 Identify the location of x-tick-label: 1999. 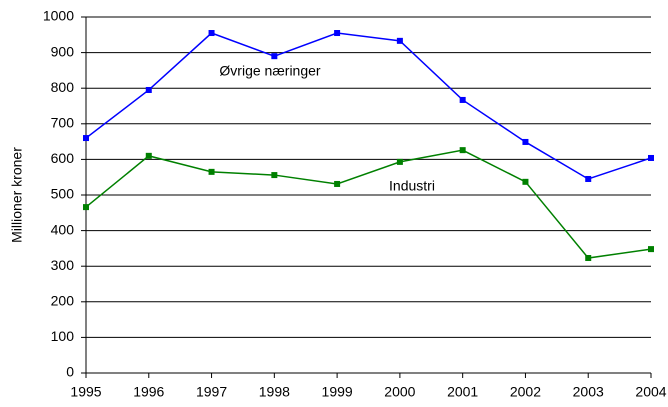
(337, 392).